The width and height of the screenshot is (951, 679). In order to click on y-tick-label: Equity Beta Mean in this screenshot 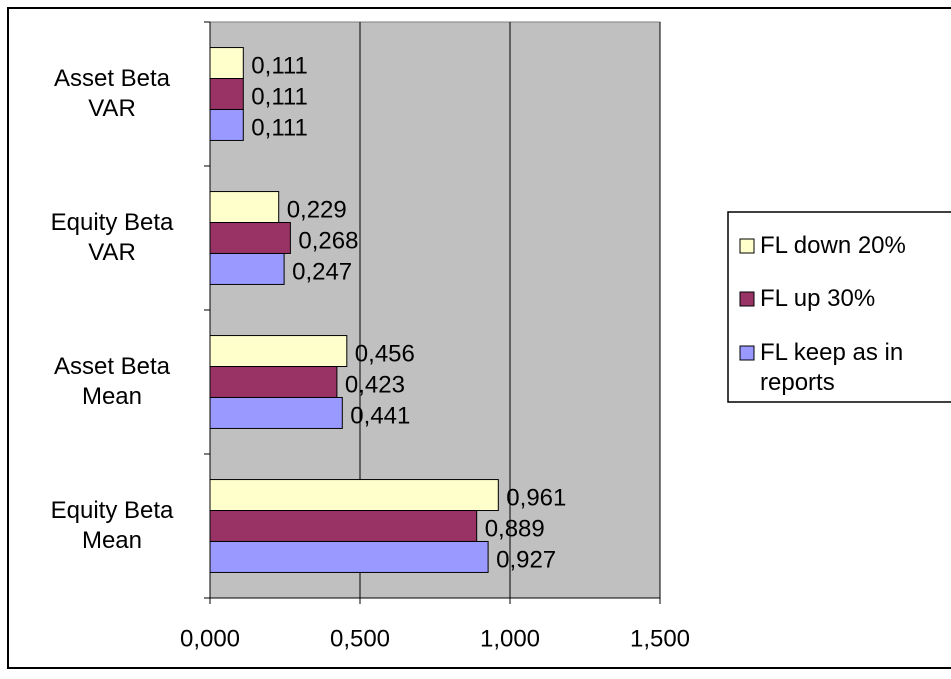, I will do `click(112, 525)`.